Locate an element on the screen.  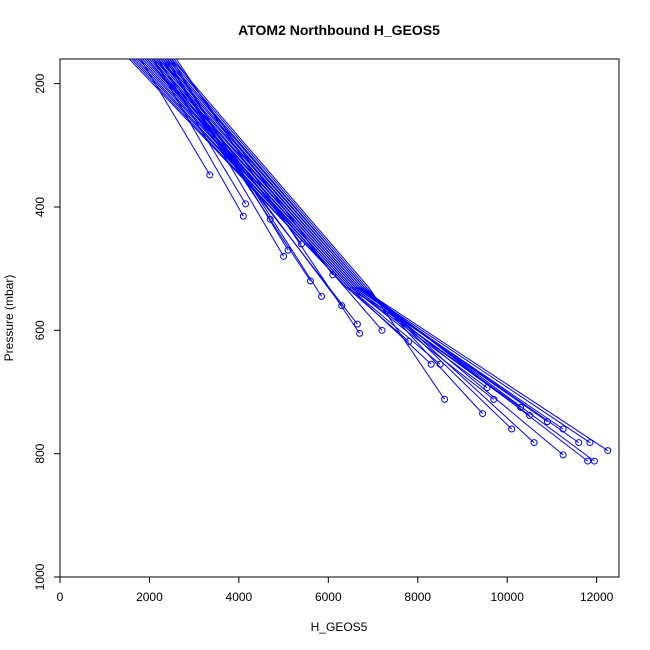
y-tick-label: 200 is located at coordinates (40, 83).